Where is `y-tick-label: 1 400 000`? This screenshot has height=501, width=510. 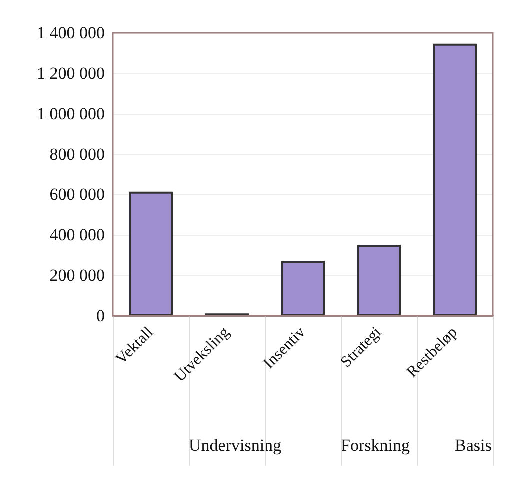
y-tick-label: 1 400 000 is located at coordinates (71, 33).